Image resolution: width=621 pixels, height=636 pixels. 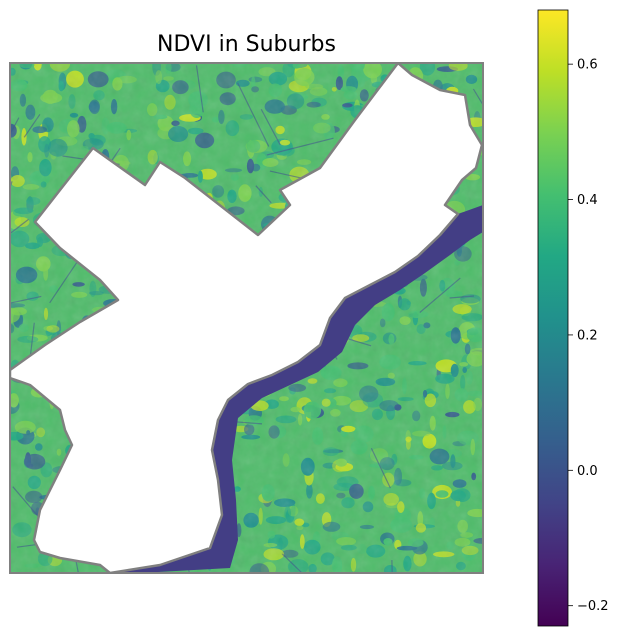 What do you see at coordinates (246, 44) in the screenshot?
I see `chart-title: NDVI in Suburbs` at bounding box center [246, 44].